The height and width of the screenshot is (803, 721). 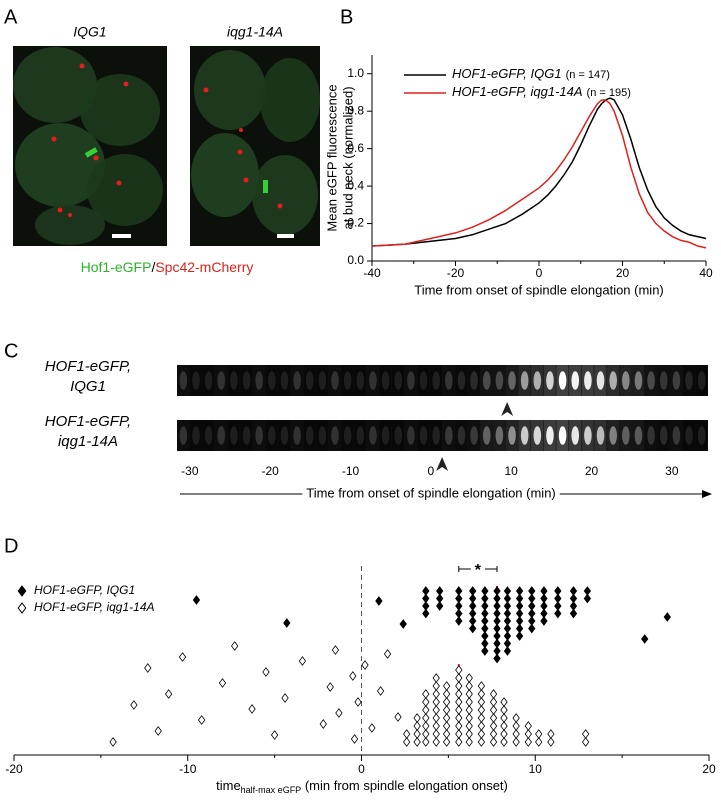 I want to click on panel-label: D, so click(x=11, y=546).